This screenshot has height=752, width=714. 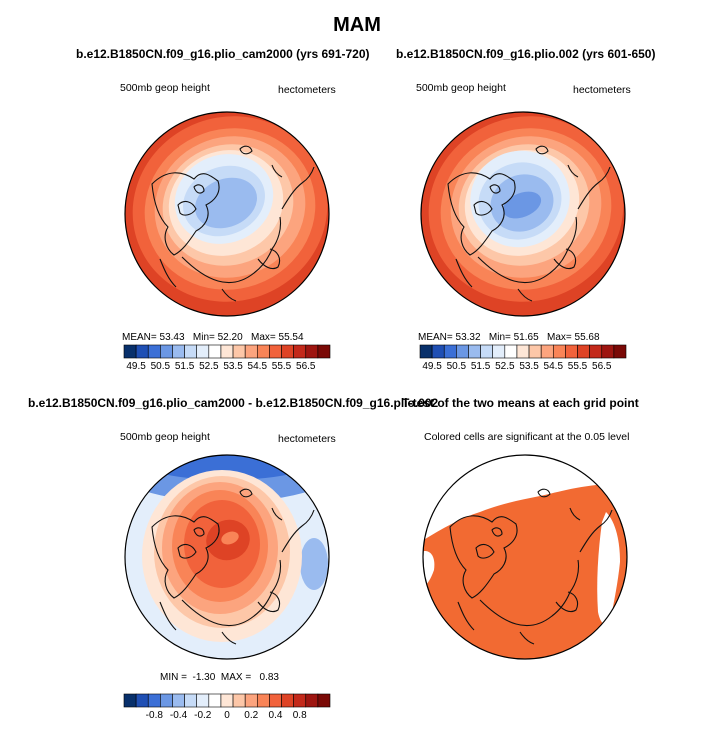 I want to click on panel2-max-value: 55.68, so click(x=587, y=337).